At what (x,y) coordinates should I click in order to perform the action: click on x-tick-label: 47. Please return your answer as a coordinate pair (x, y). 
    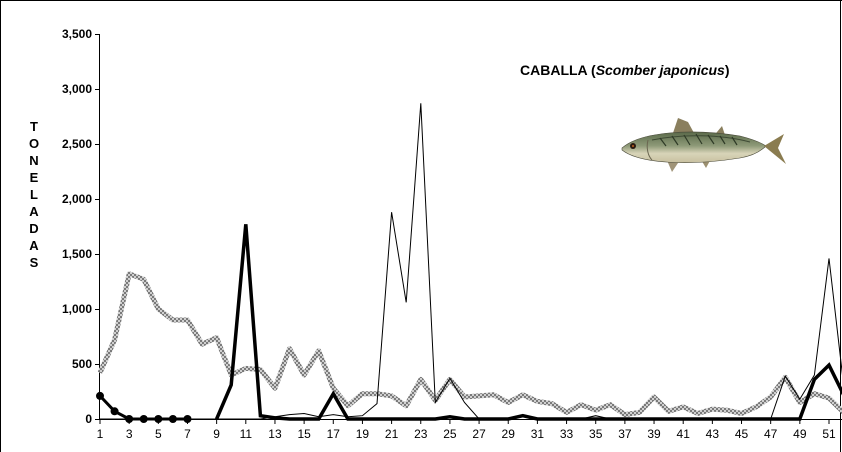
    Looking at the image, I should click on (771, 434).